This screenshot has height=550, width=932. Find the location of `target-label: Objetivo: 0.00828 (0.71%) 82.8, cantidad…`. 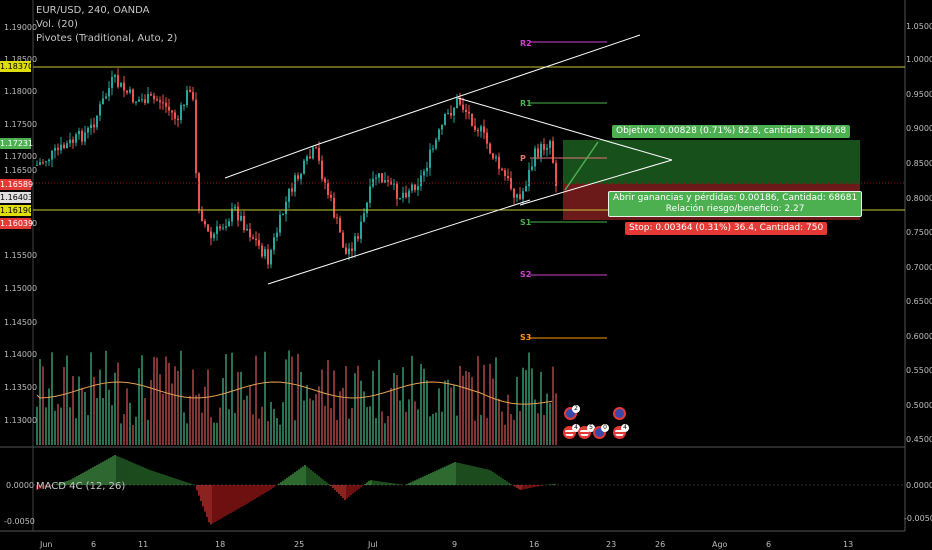

target-label: Objetivo: 0.00828 (0.71%) 82.8, cantidad… is located at coordinates (731, 131).